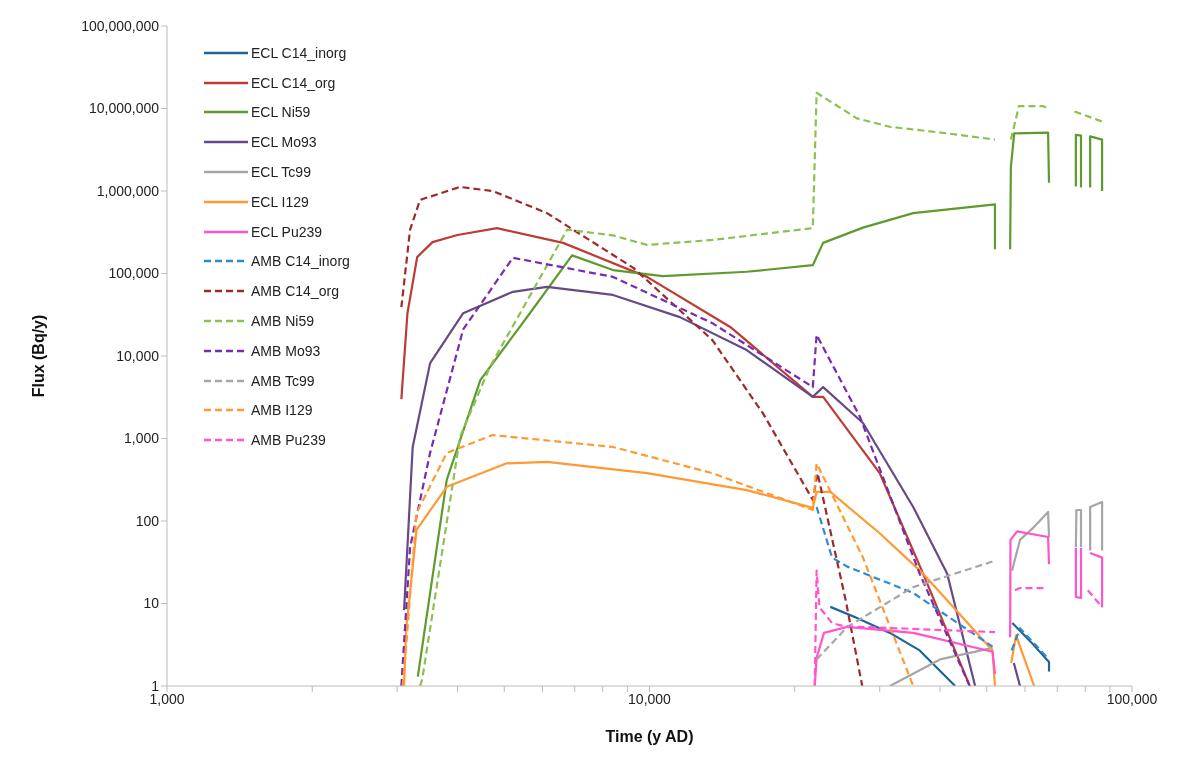 The width and height of the screenshot is (1184, 772). Describe the element at coordinates (38, 356) in the screenshot. I see `y-axis-title: Flux (Bq/y)` at that location.